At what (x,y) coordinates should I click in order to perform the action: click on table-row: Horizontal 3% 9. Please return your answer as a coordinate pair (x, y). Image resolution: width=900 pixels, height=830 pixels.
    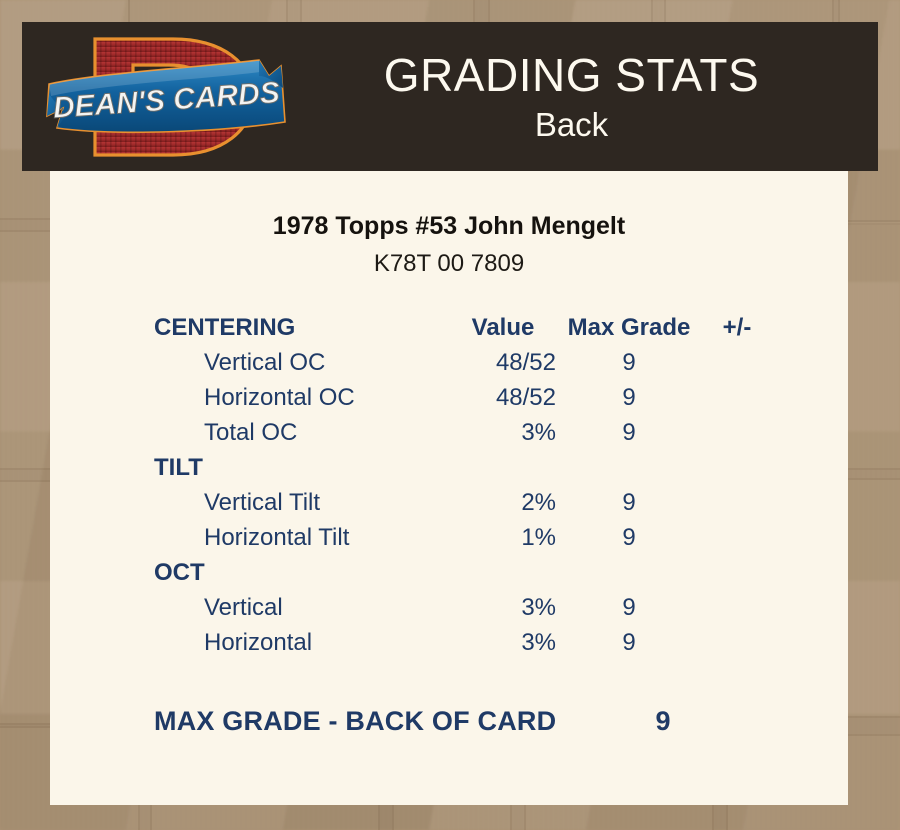
    Looking at the image, I should click on (487, 646).